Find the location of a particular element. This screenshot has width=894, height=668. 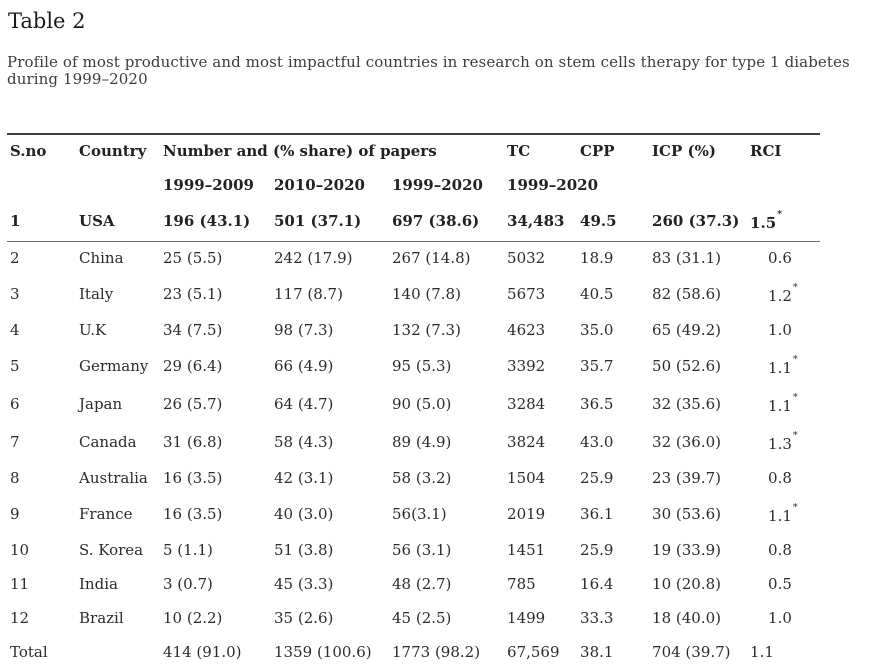

cell-cpp: 35.7 is located at coordinates (597, 366).